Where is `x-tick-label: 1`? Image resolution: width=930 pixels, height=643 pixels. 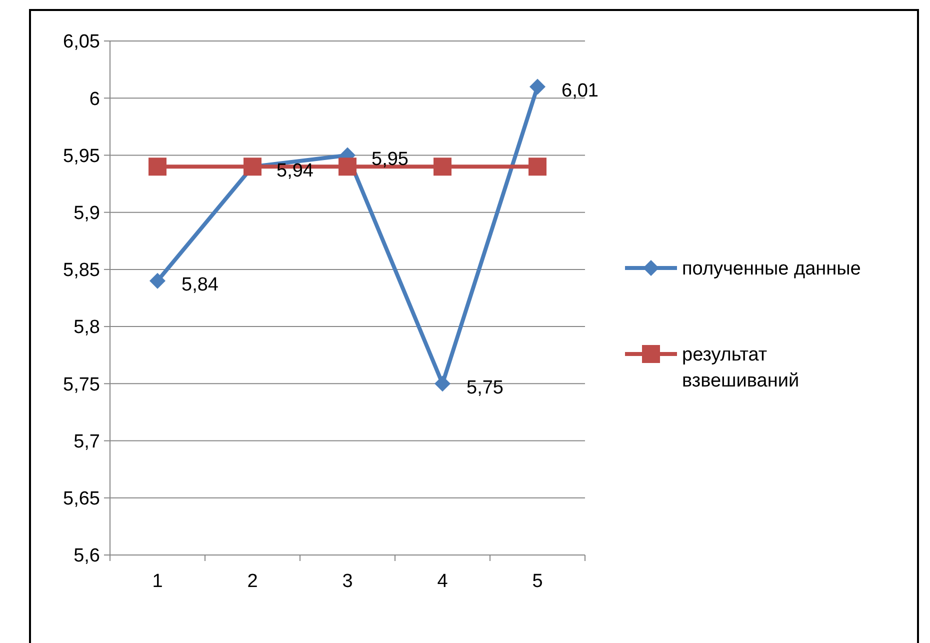
x-tick-label: 1 is located at coordinates (157, 581).